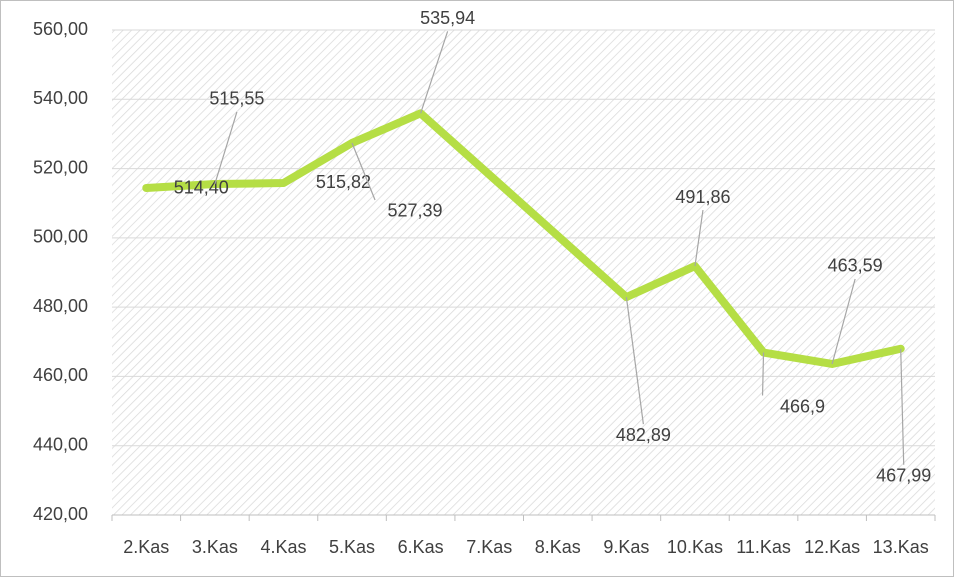 The height and width of the screenshot is (577, 954). I want to click on y-tick-label: 440,00, so click(60, 444).